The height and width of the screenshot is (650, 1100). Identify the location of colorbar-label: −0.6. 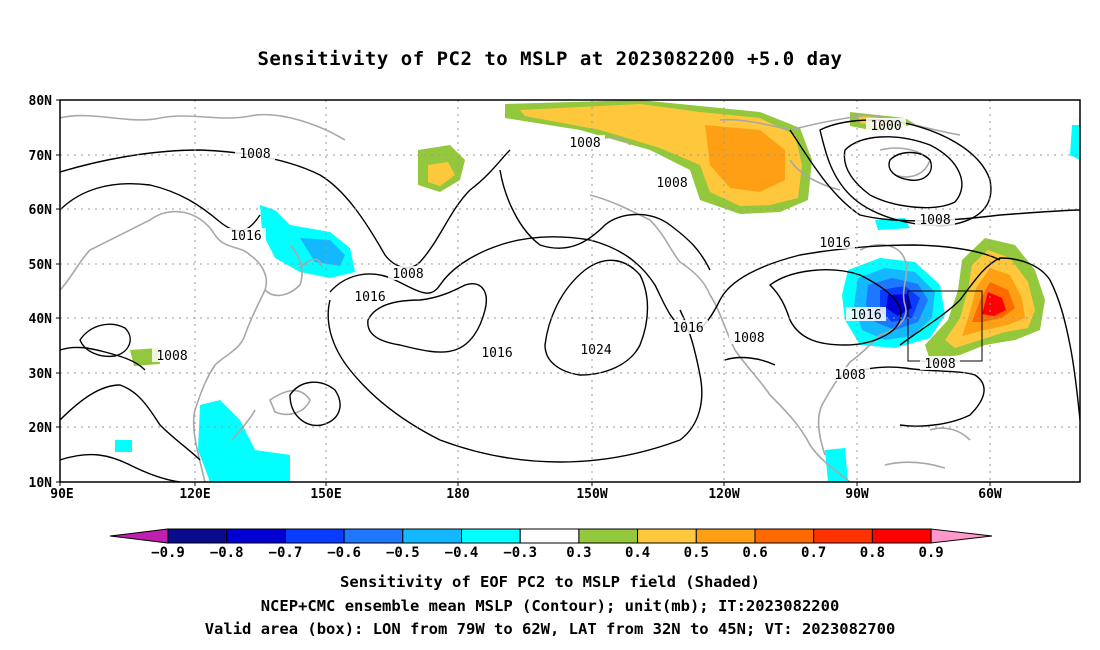
(344, 553).